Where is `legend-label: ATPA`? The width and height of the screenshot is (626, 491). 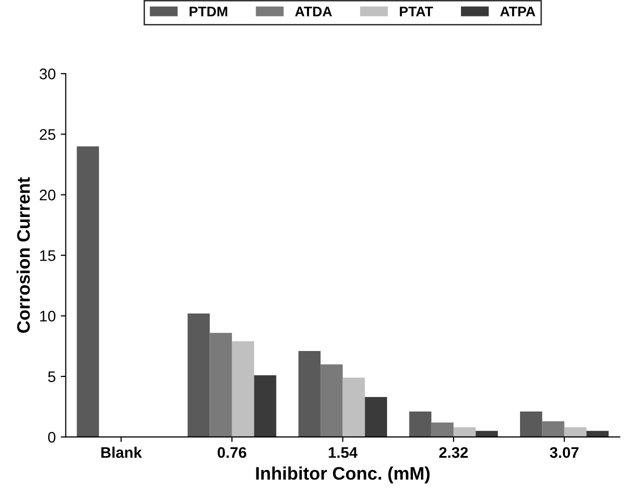
legend-label: ATPA is located at coordinates (518, 11).